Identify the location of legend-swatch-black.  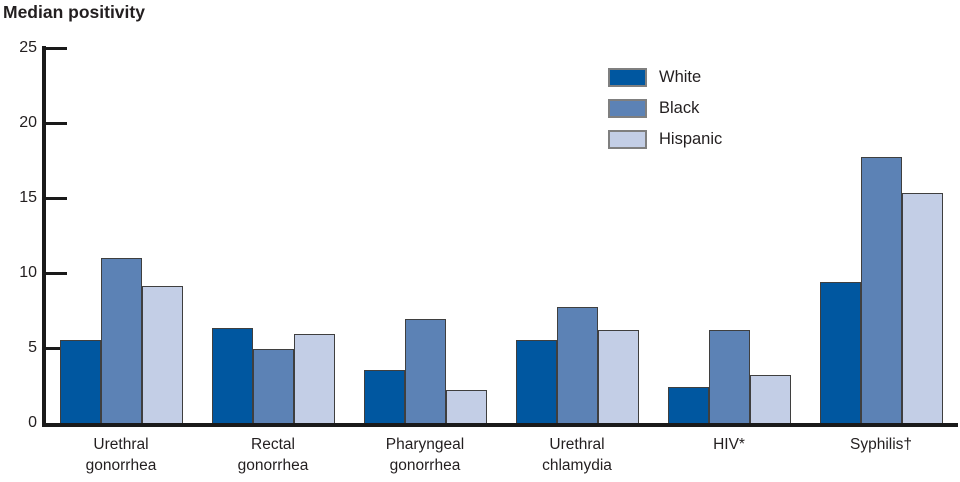
(627, 108).